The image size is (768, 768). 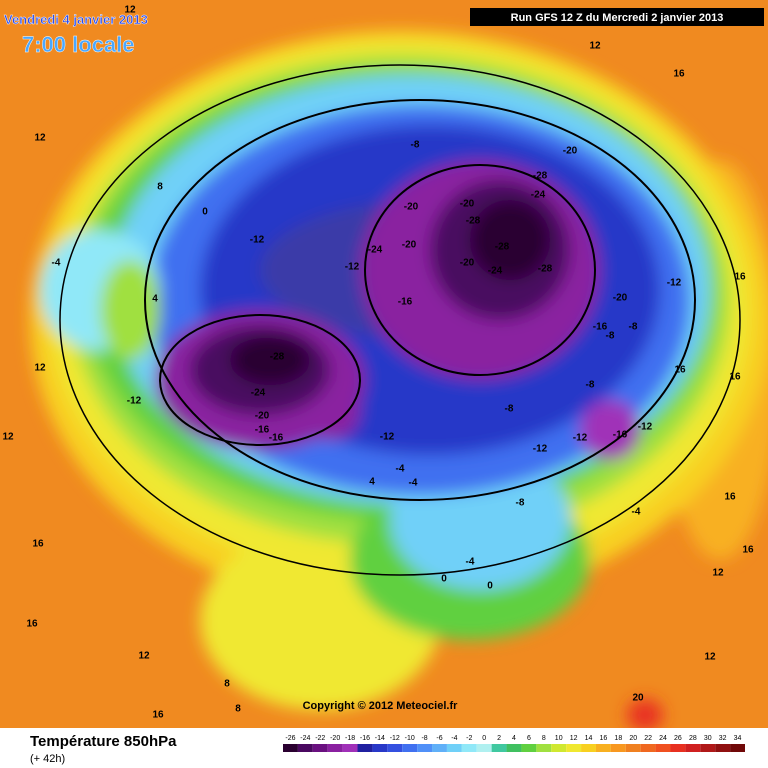 What do you see at coordinates (320, 738) in the screenshot?
I see `legend-tick-label: -22` at bounding box center [320, 738].